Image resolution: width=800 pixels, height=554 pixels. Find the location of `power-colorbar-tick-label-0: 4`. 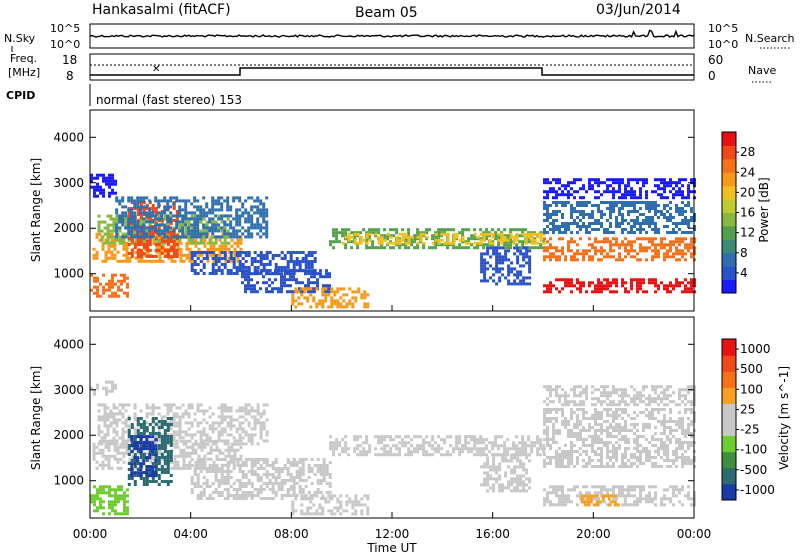

power-colorbar-tick-label-0: 4 is located at coordinates (744, 273).